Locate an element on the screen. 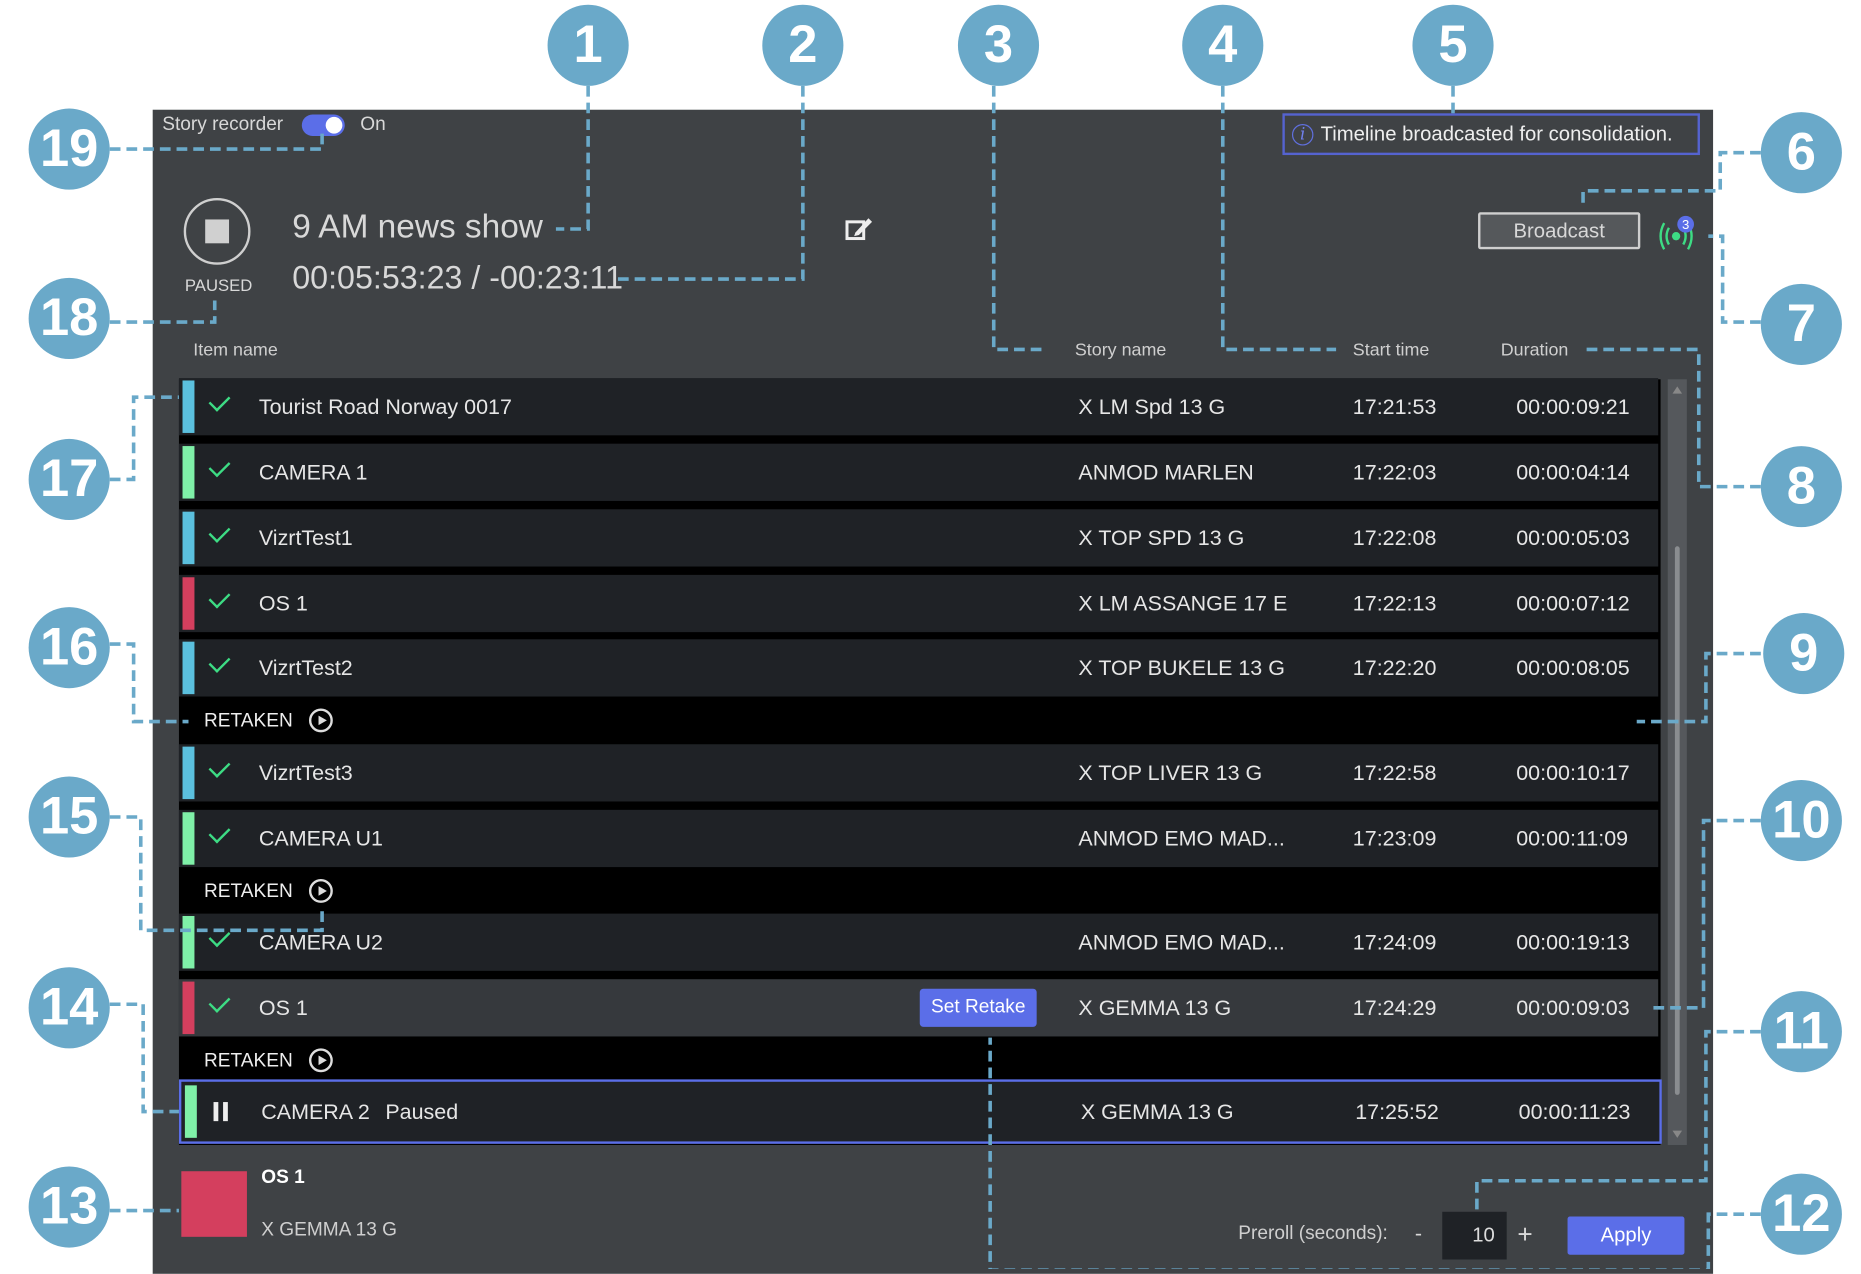 This screenshot has width=1861, height=1274. item-status: Paused is located at coordinates (422, 1111).